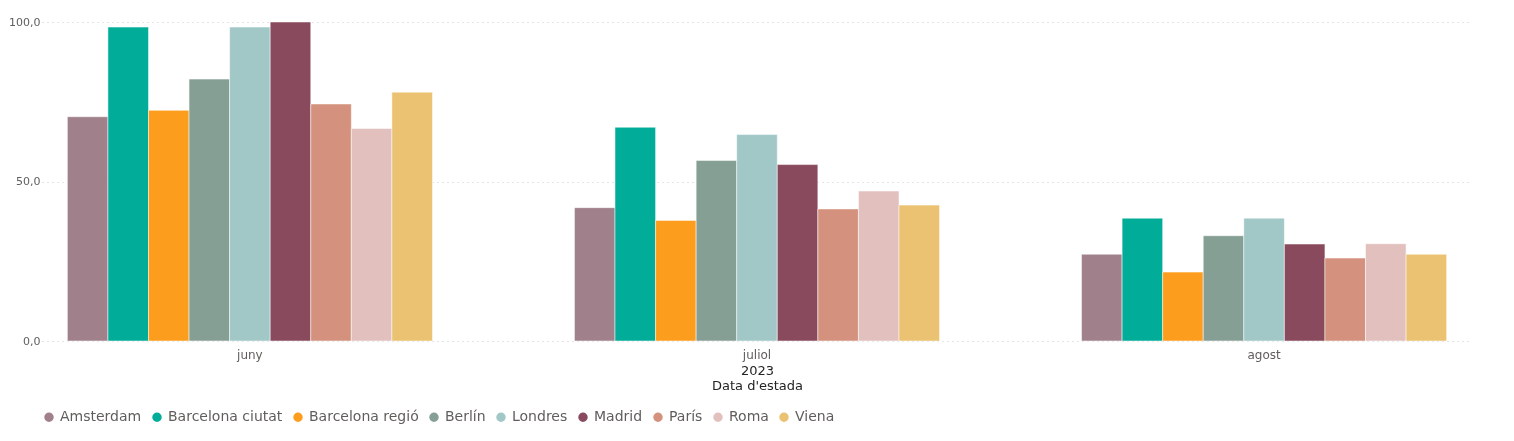 This screenshot has height=441, width=1514. What do you see at coordinates (101, 416) in the screenshot?
I see `legend-label: Amsterdam` at bounding box center [101, 416].